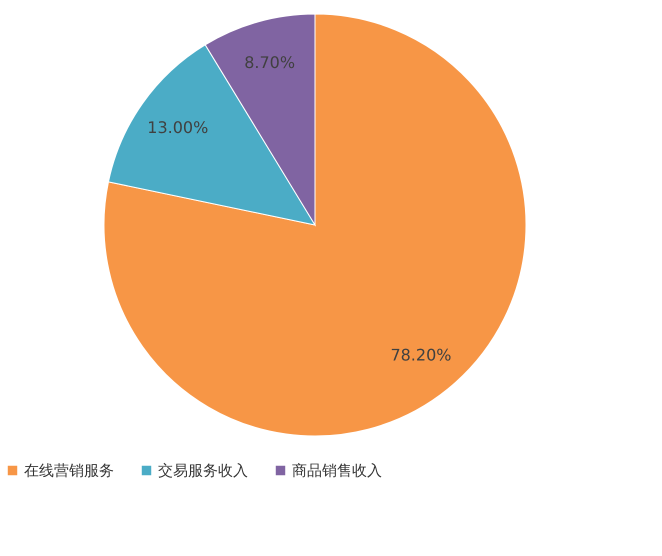 The height and width of the screenshot is (556, 662). I want to click on legend-label: 商品销售收入, so click(337, 471).